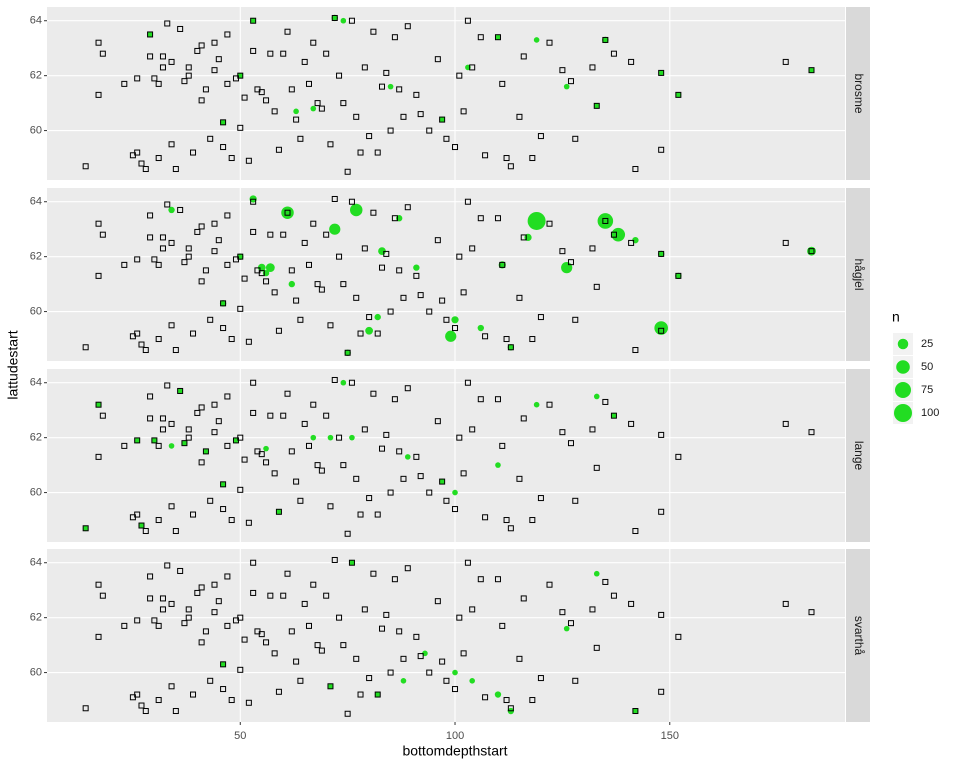  I want to click on facet-label: lange, so click(859, 456).